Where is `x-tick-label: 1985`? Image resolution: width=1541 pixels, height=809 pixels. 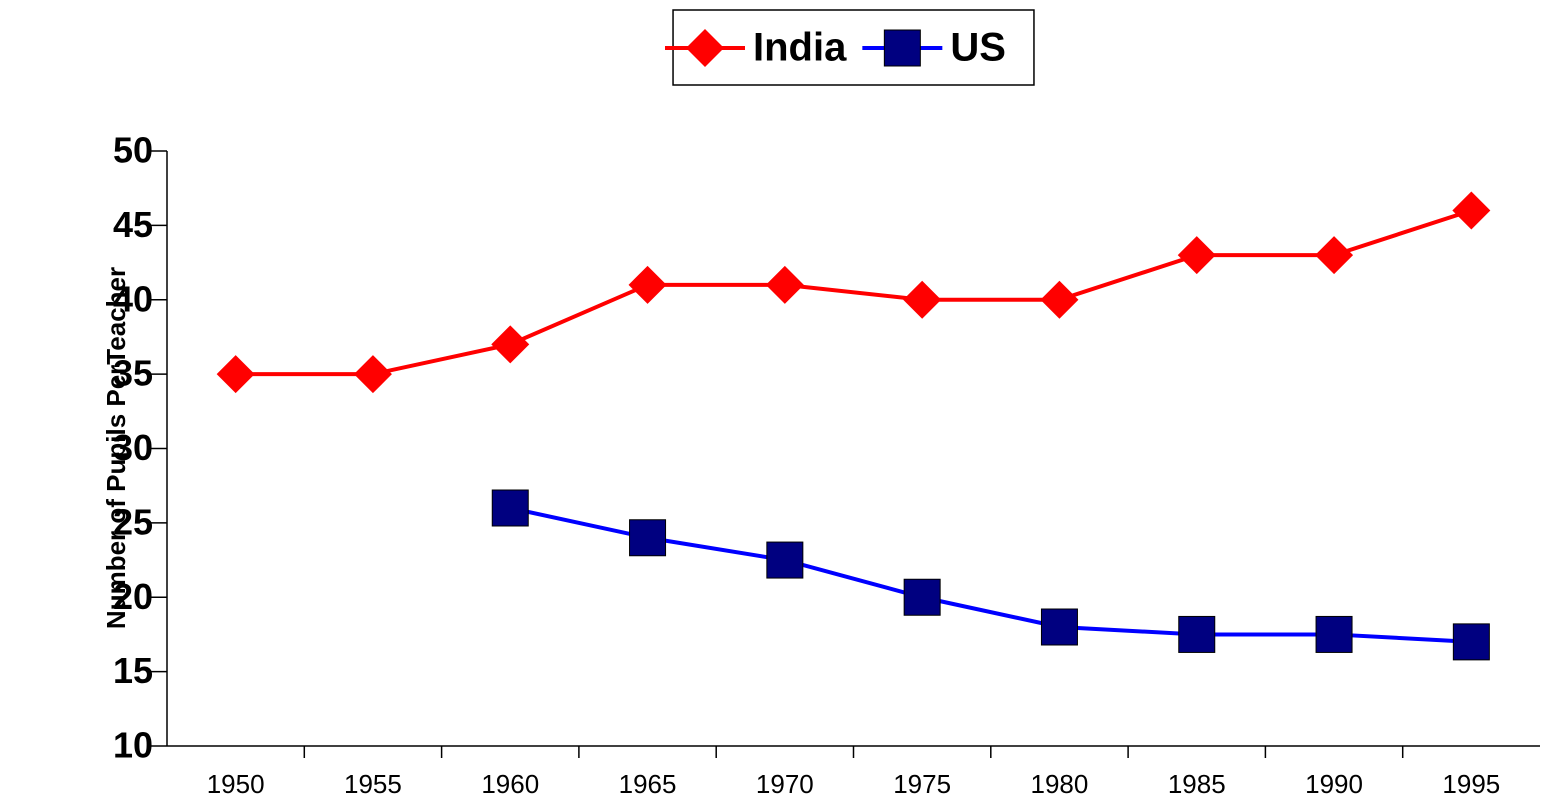
x-tick-label: 1985 is located at coordinates (1197, 784).